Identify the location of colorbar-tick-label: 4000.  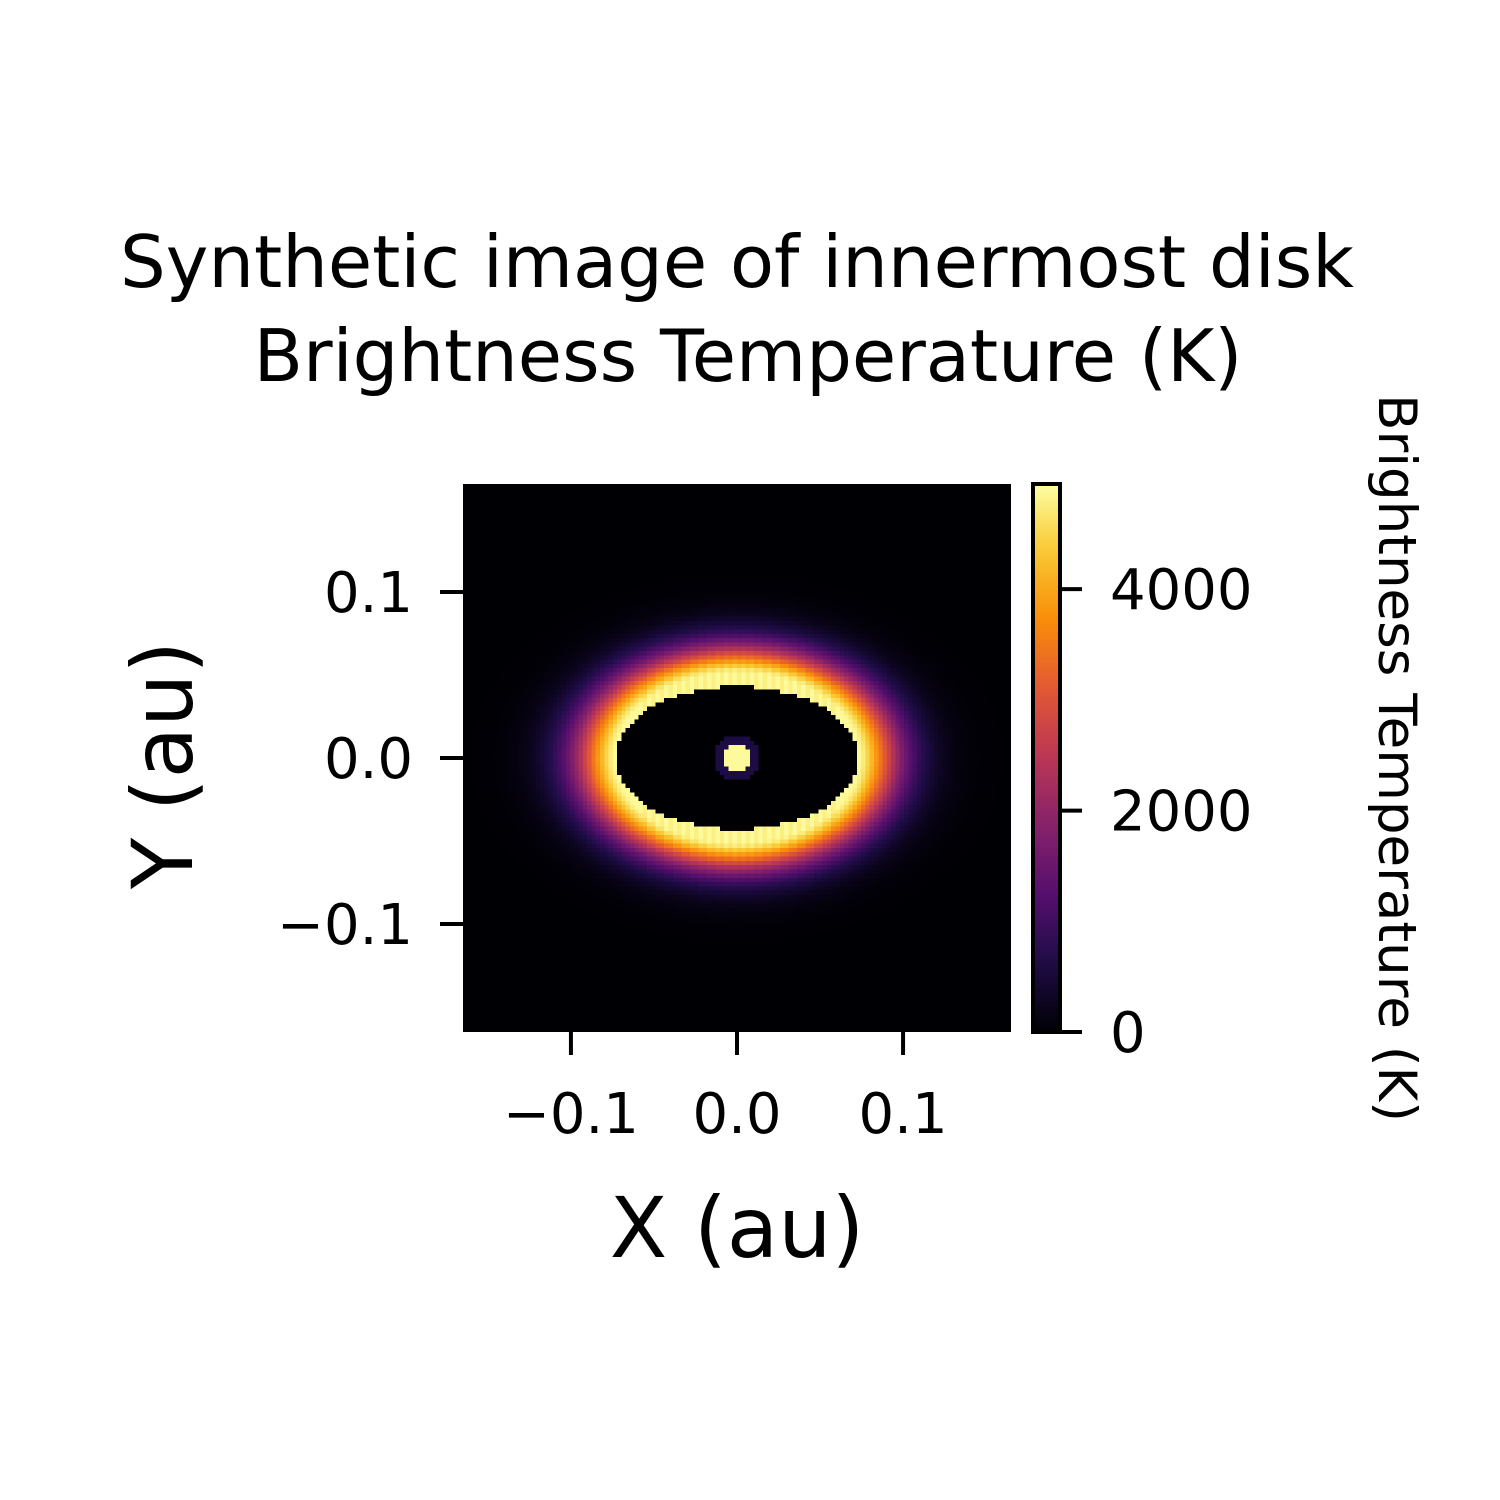
(1181, 590).